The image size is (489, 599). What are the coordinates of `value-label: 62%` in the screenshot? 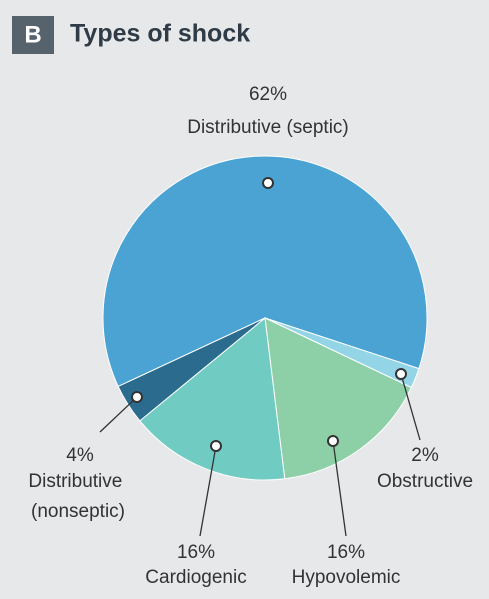 It's located at (268, 94).